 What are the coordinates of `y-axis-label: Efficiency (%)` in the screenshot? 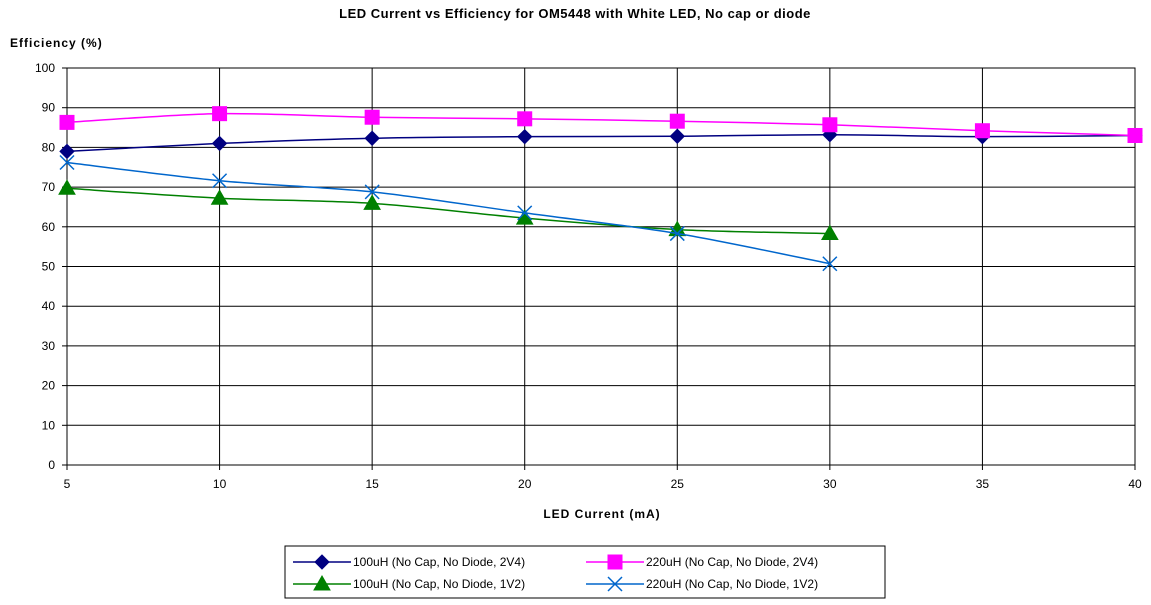 It's located at (56, 43).